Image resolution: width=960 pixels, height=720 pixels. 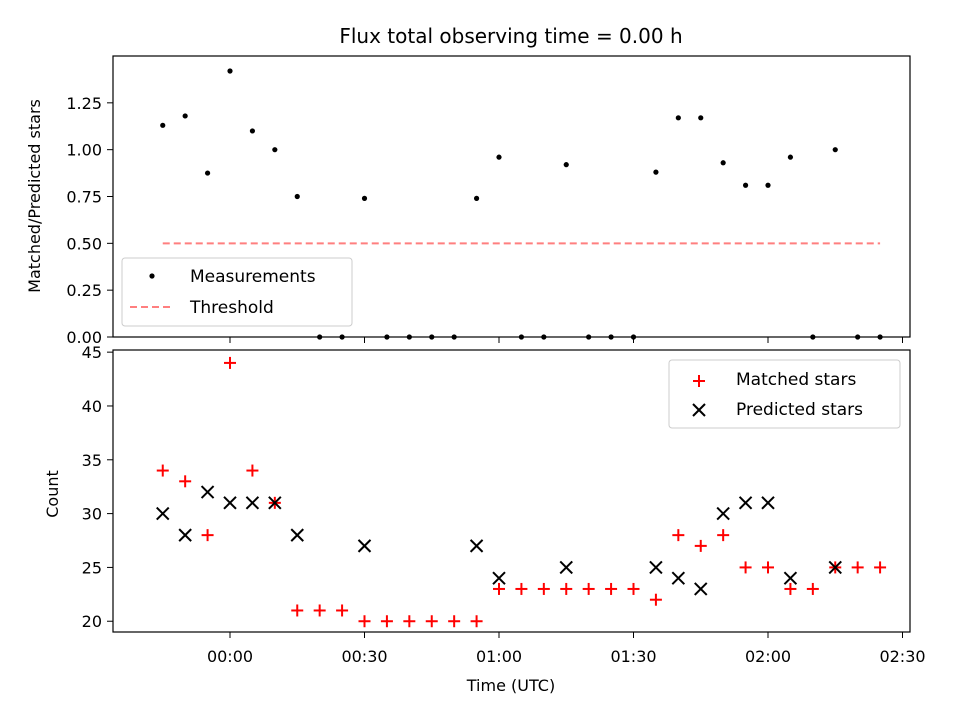 I want to click on top-y-axis-label: Matched/Predicted stars, so click(x=34, y=196).